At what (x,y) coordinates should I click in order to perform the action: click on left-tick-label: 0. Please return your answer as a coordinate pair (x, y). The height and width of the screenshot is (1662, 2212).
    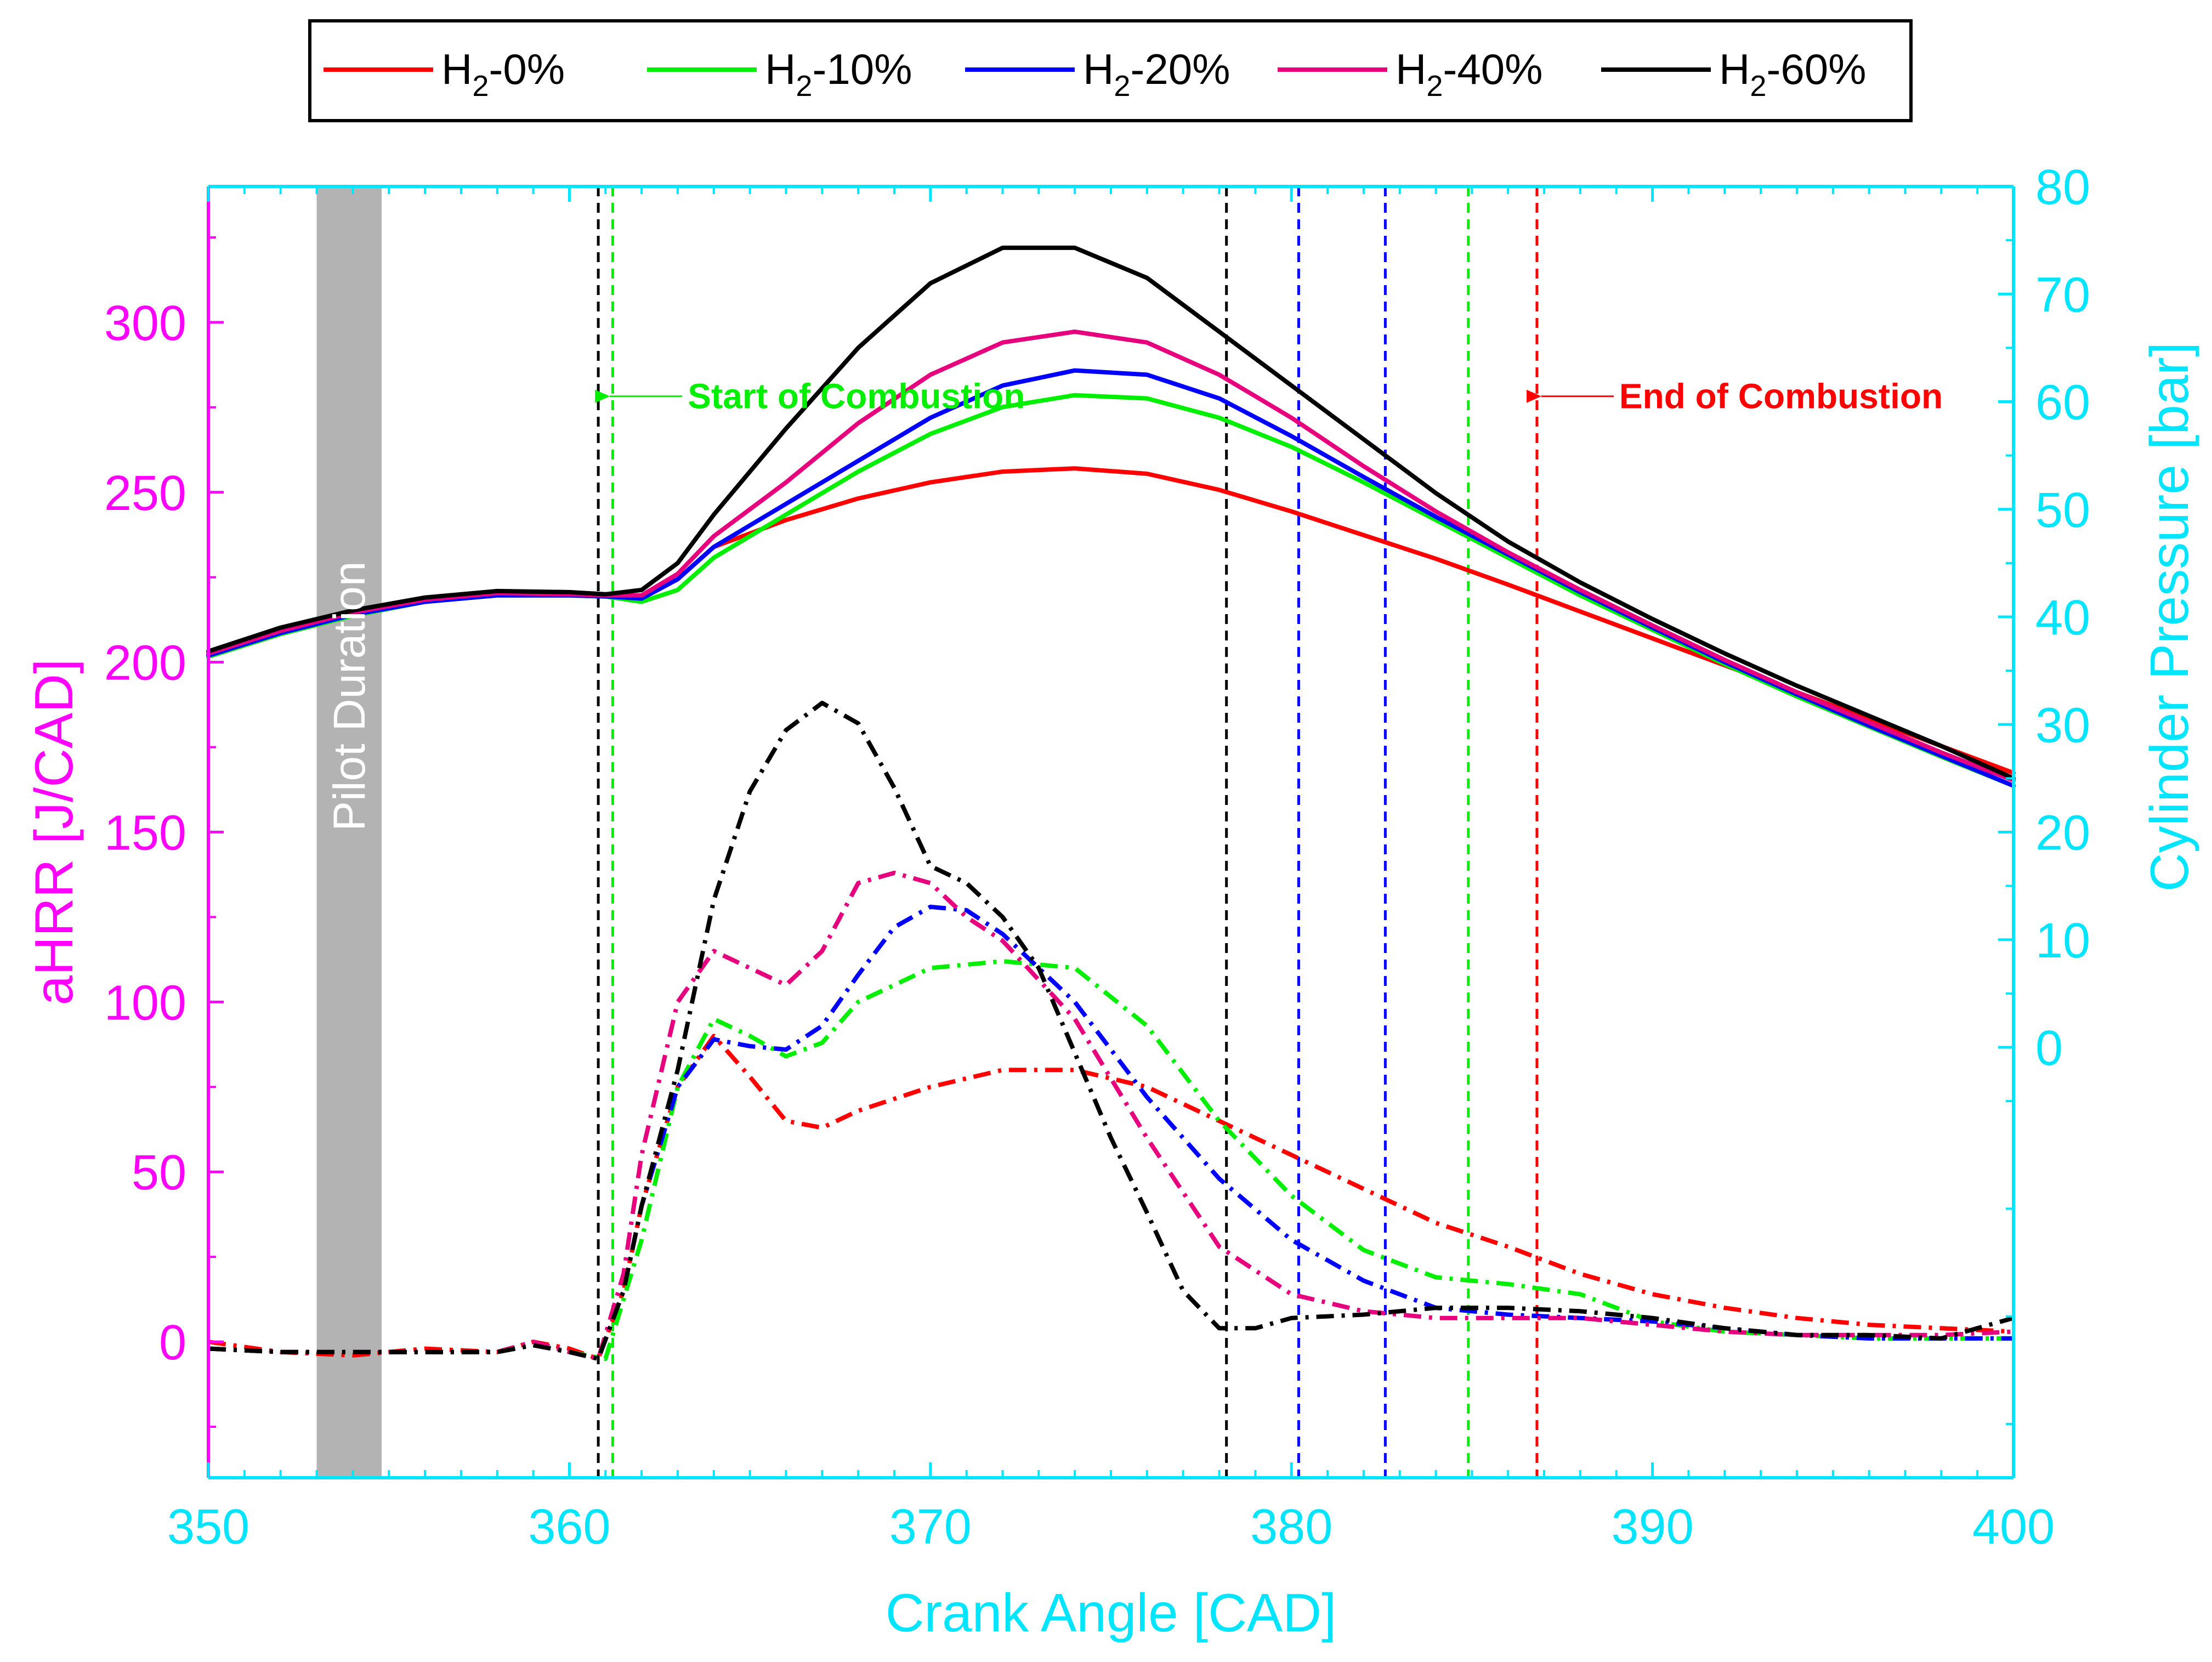
    Looking at the image, I should click on (172, 1342).